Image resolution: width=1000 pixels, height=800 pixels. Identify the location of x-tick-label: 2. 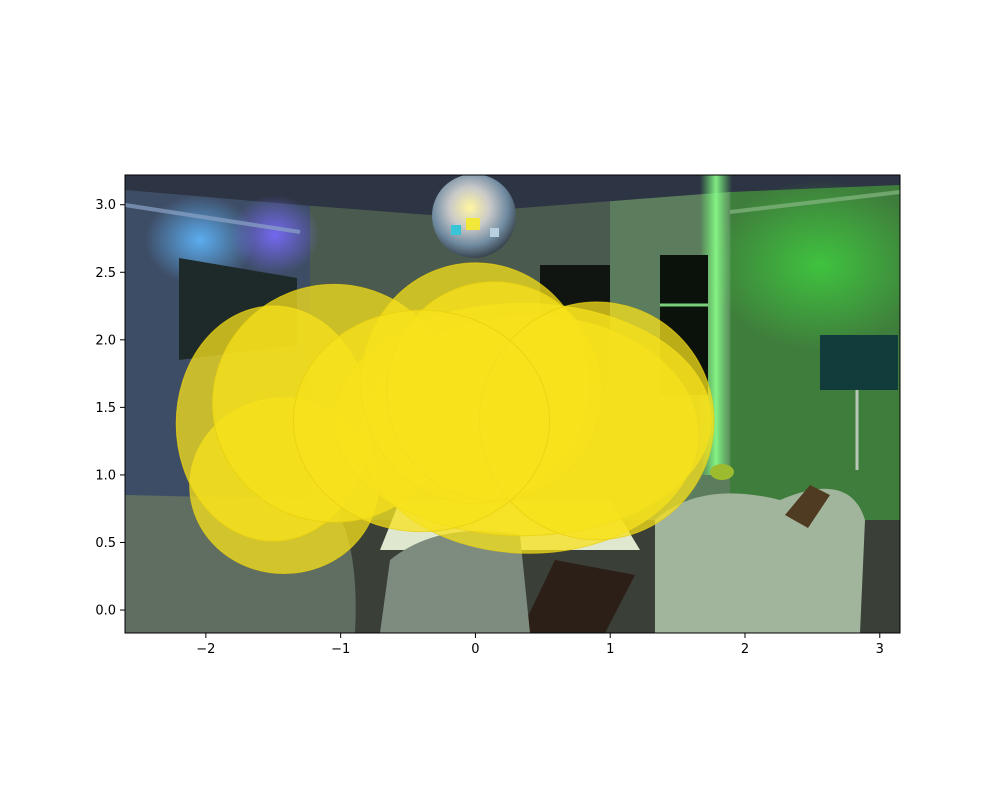
(745, 649).